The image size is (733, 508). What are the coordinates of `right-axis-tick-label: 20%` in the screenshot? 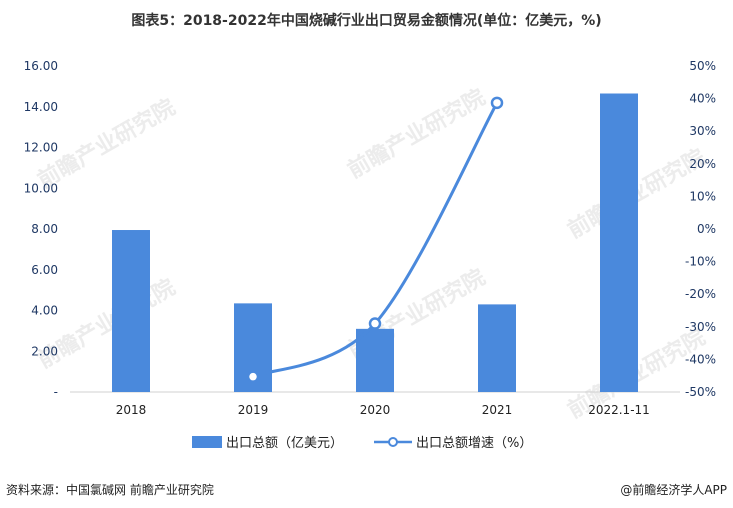 It's located at (702, 164).